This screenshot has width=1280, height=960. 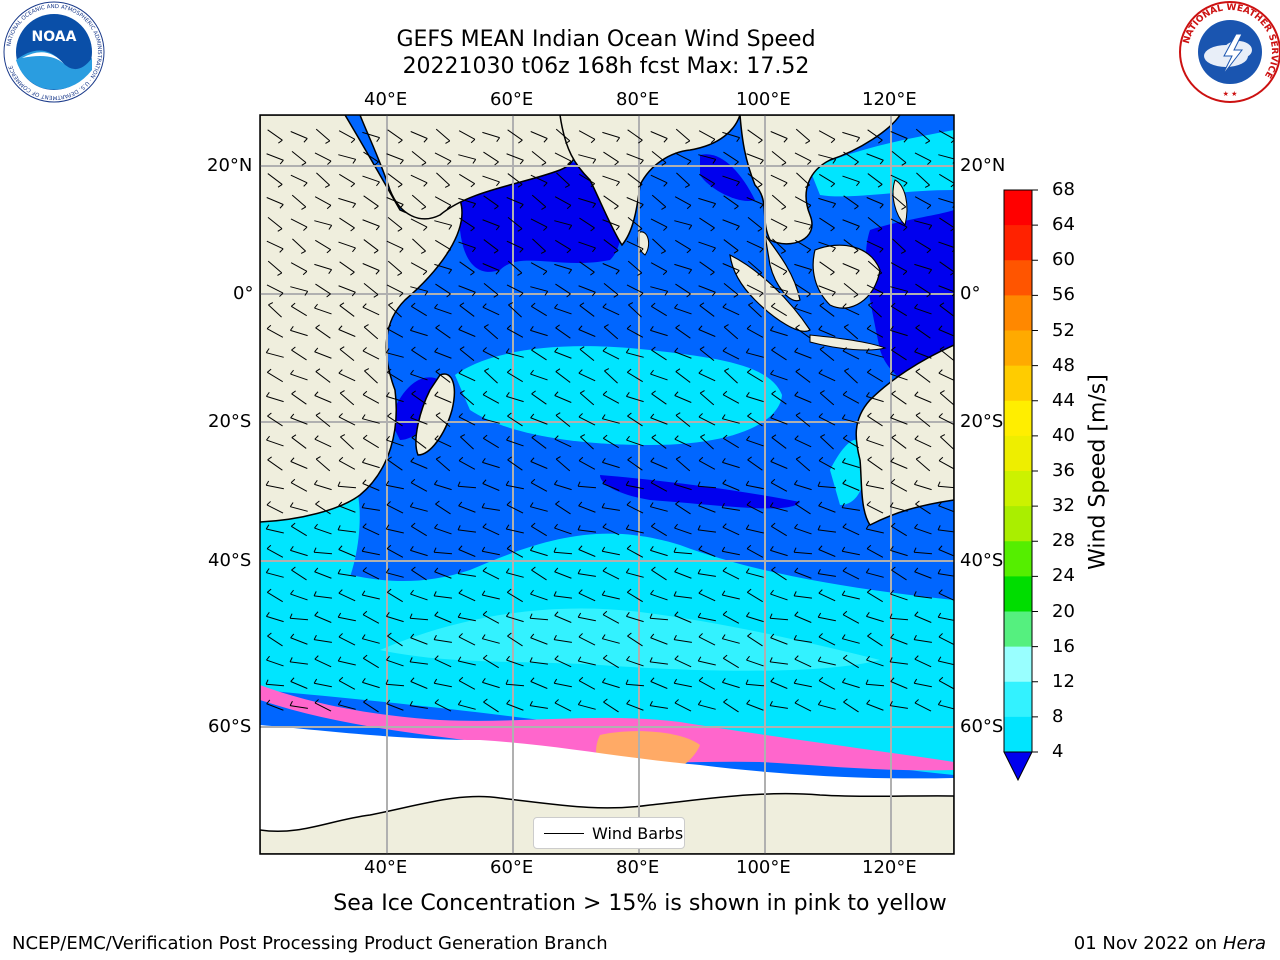 What do you see at coordinates (1145, 943) in the screenshot?
I see `footer-date-text: 01 Nov 2022 on` at bounding box center [1145, 943].